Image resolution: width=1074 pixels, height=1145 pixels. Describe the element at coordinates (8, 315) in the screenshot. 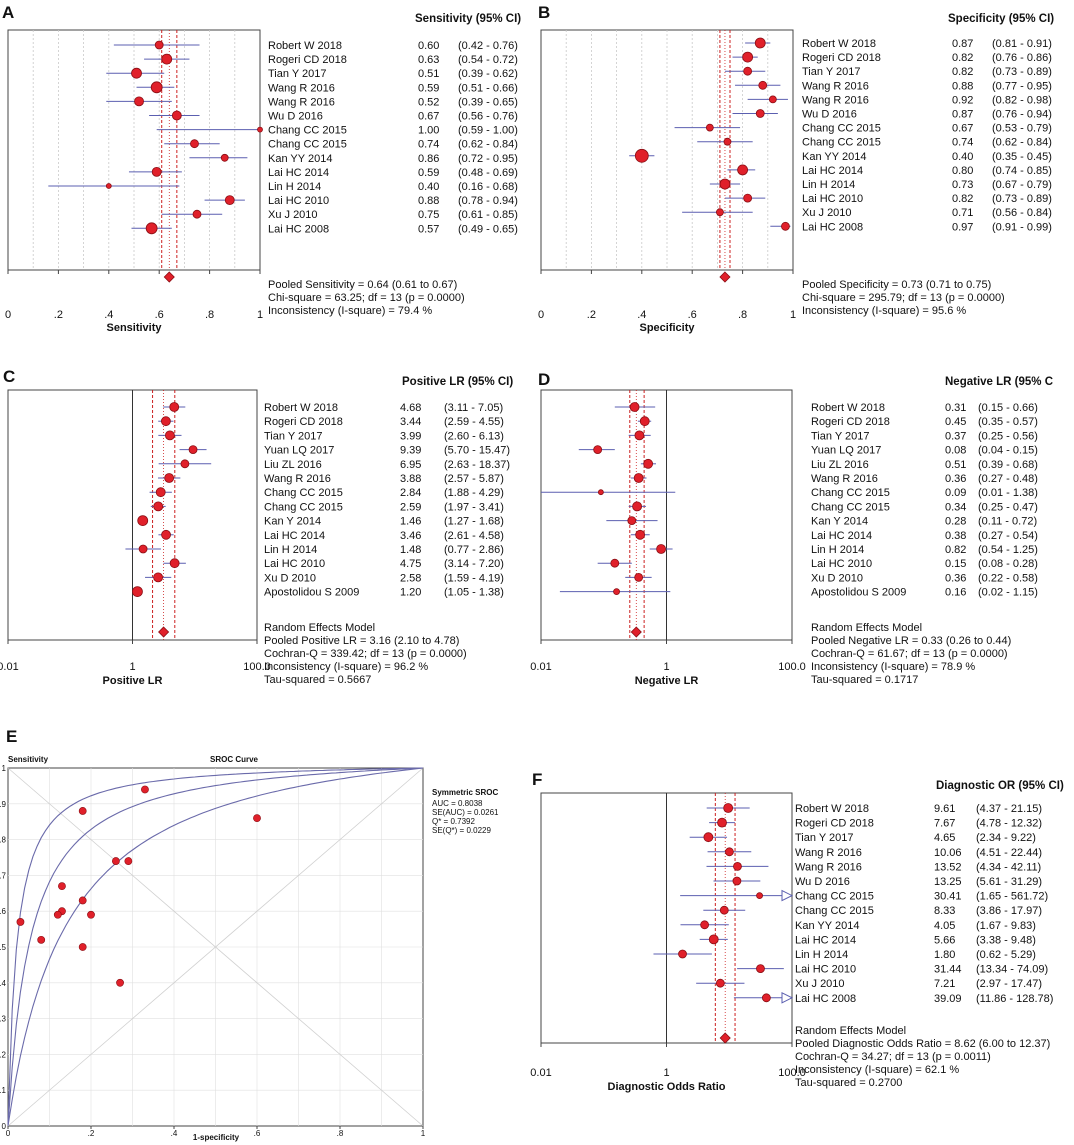

I see `x-tick-label: 0` at that location.